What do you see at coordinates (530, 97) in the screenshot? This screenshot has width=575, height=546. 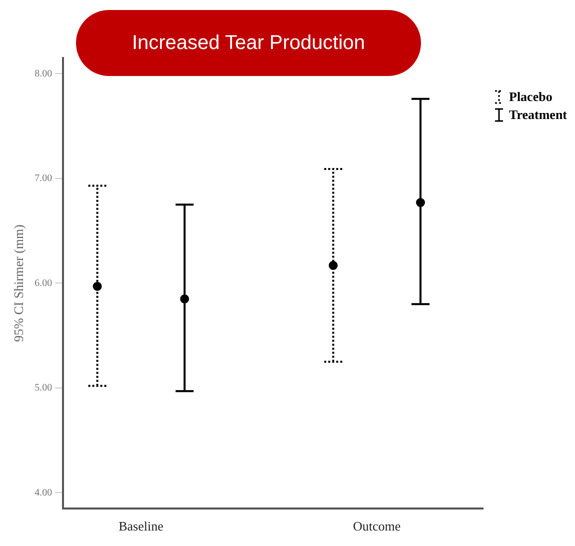 I see `legend-label: Placebo` at bounding box center [530, 97].